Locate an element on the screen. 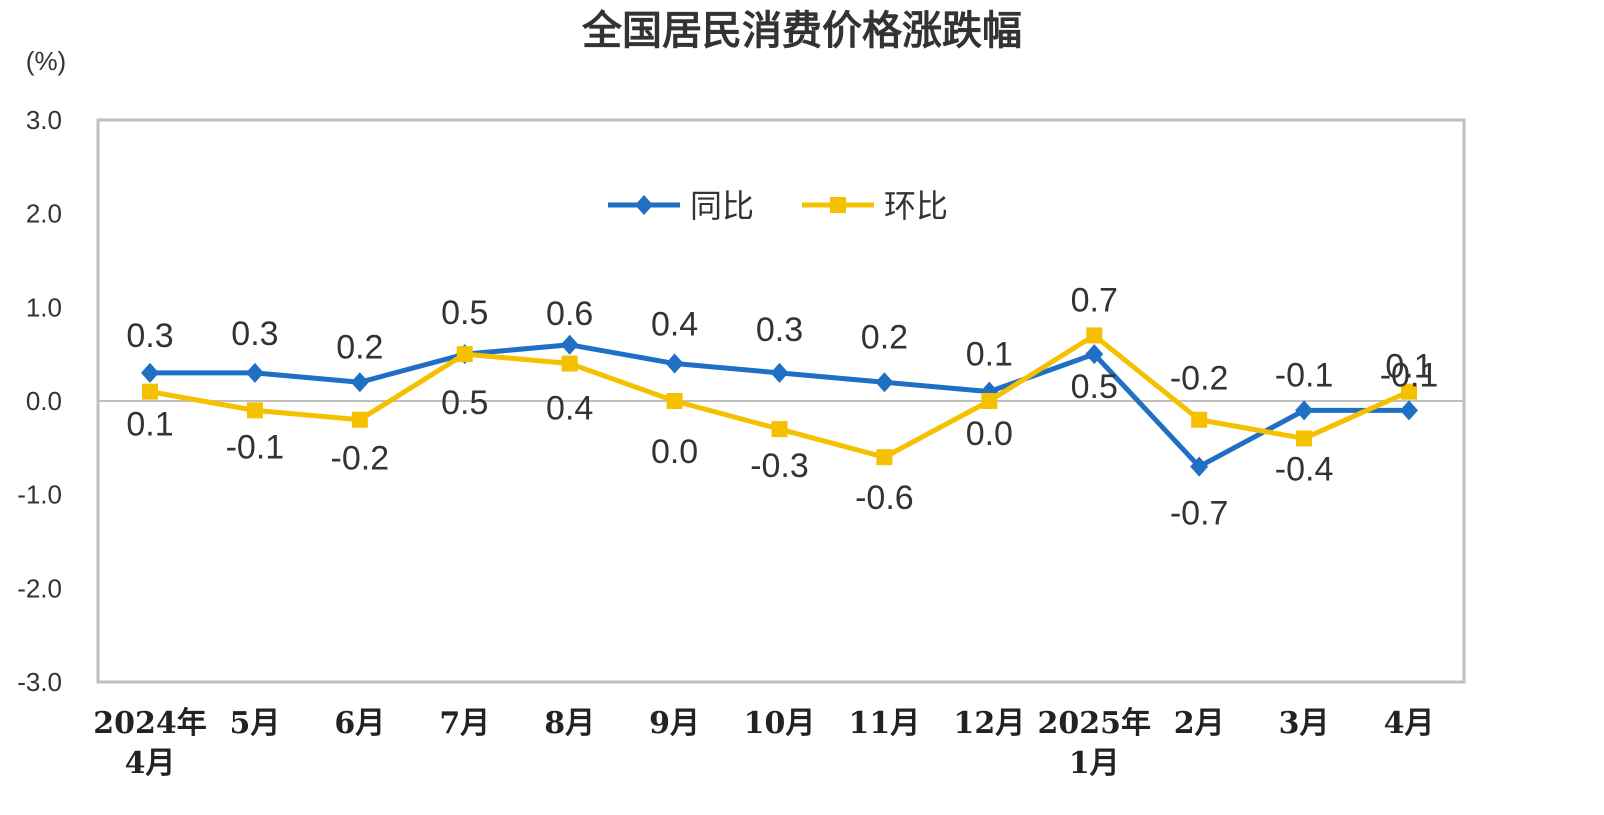 Image resolution: width=1604 pixels, height=815 pixels. data-label: 0.7 is located at coordinates (1094, 300).